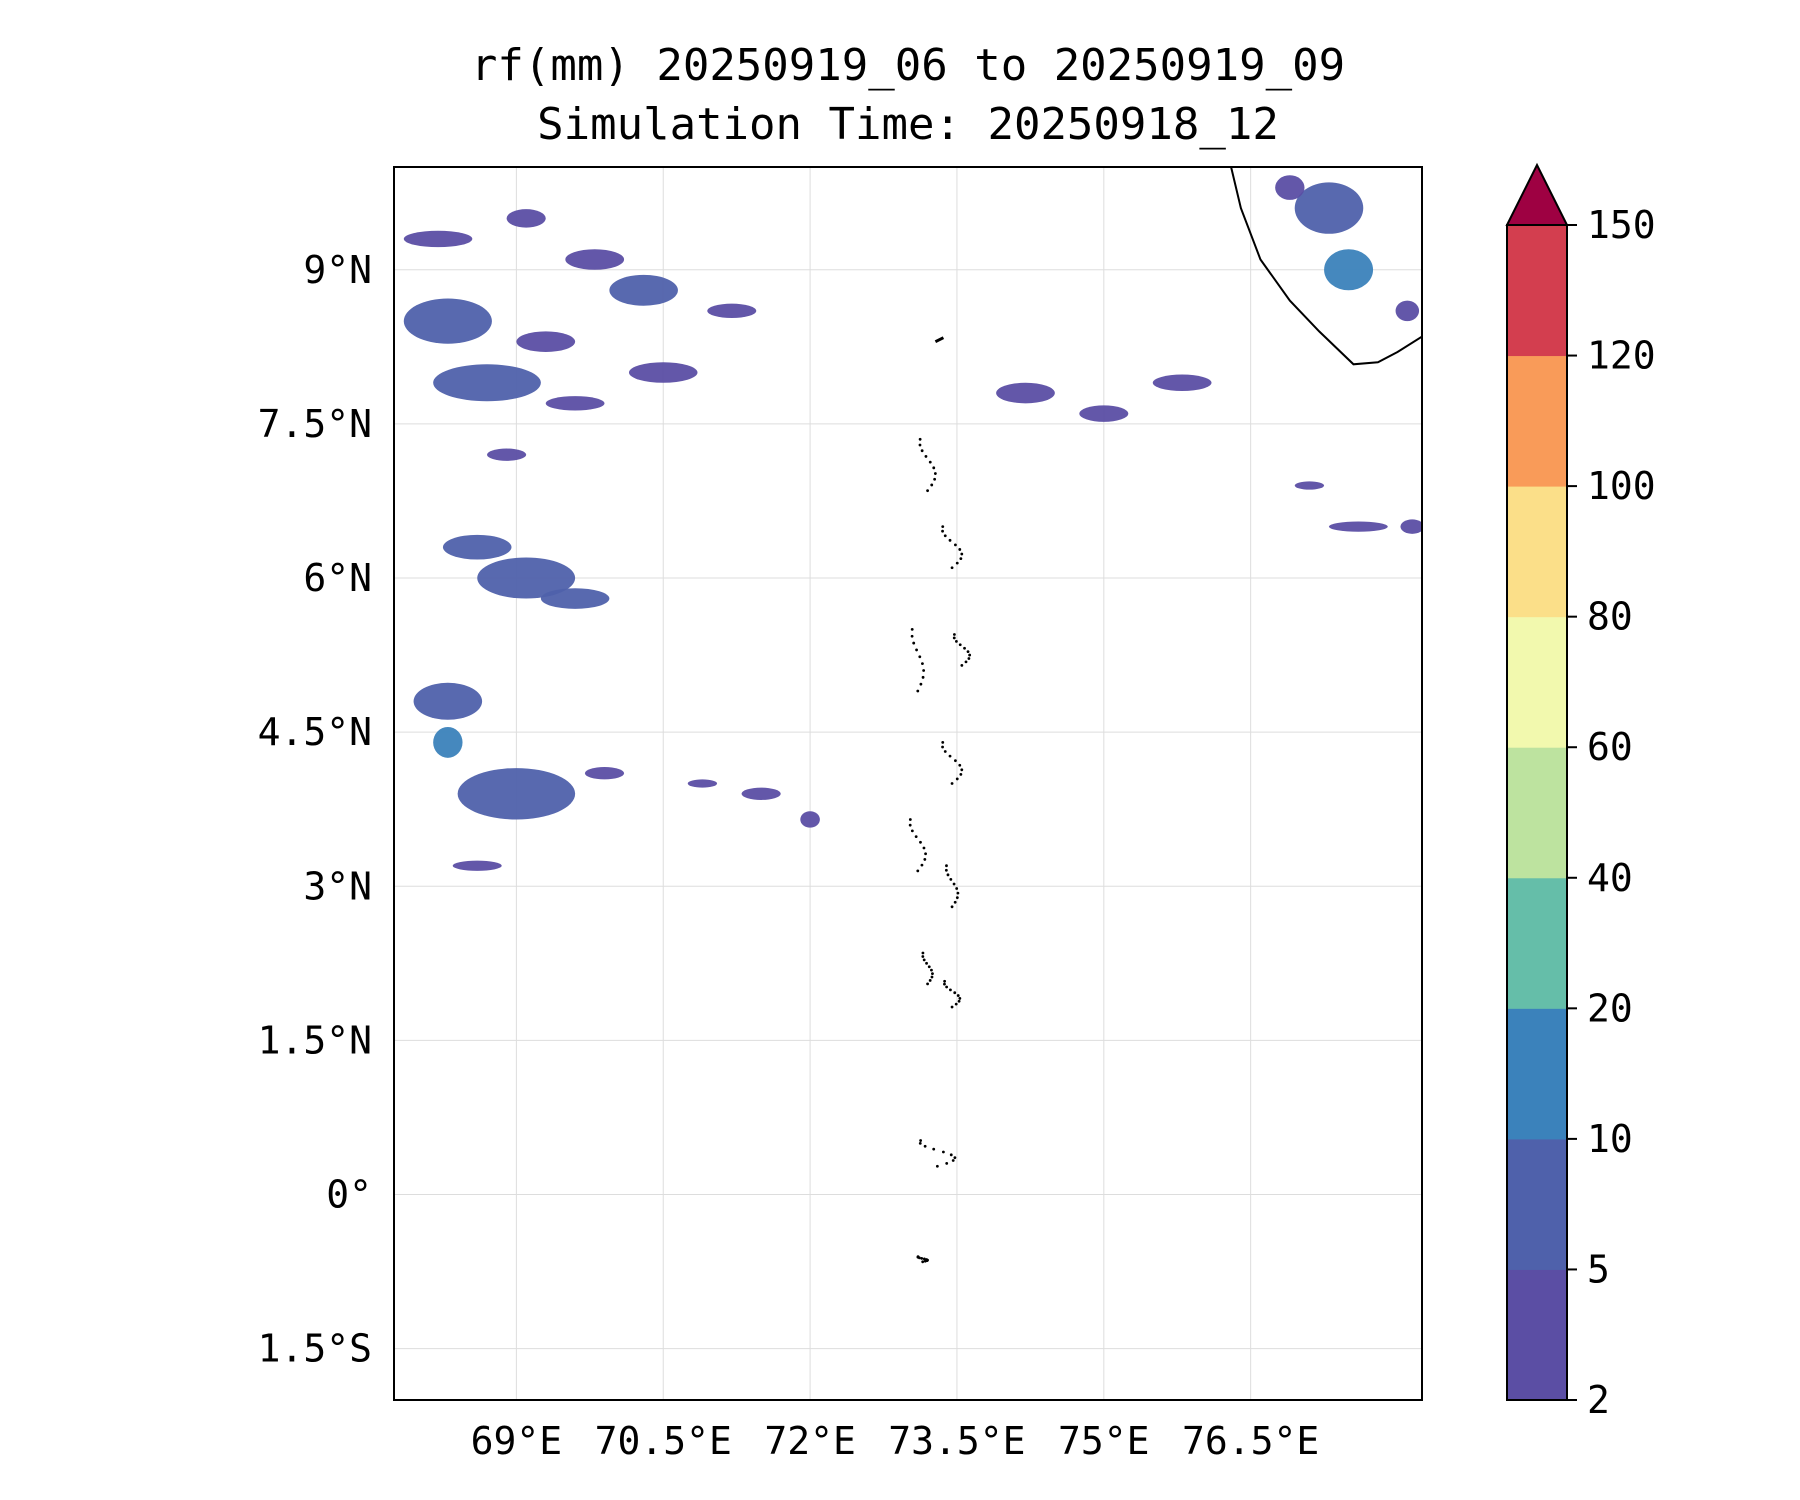 The height and width of the screenshot is (1500, 1800). What do you see at coordinates (1621, 356) in the screenshot?
I see `colorbar-tick-label: 120` at bounding box center [1621, 356].